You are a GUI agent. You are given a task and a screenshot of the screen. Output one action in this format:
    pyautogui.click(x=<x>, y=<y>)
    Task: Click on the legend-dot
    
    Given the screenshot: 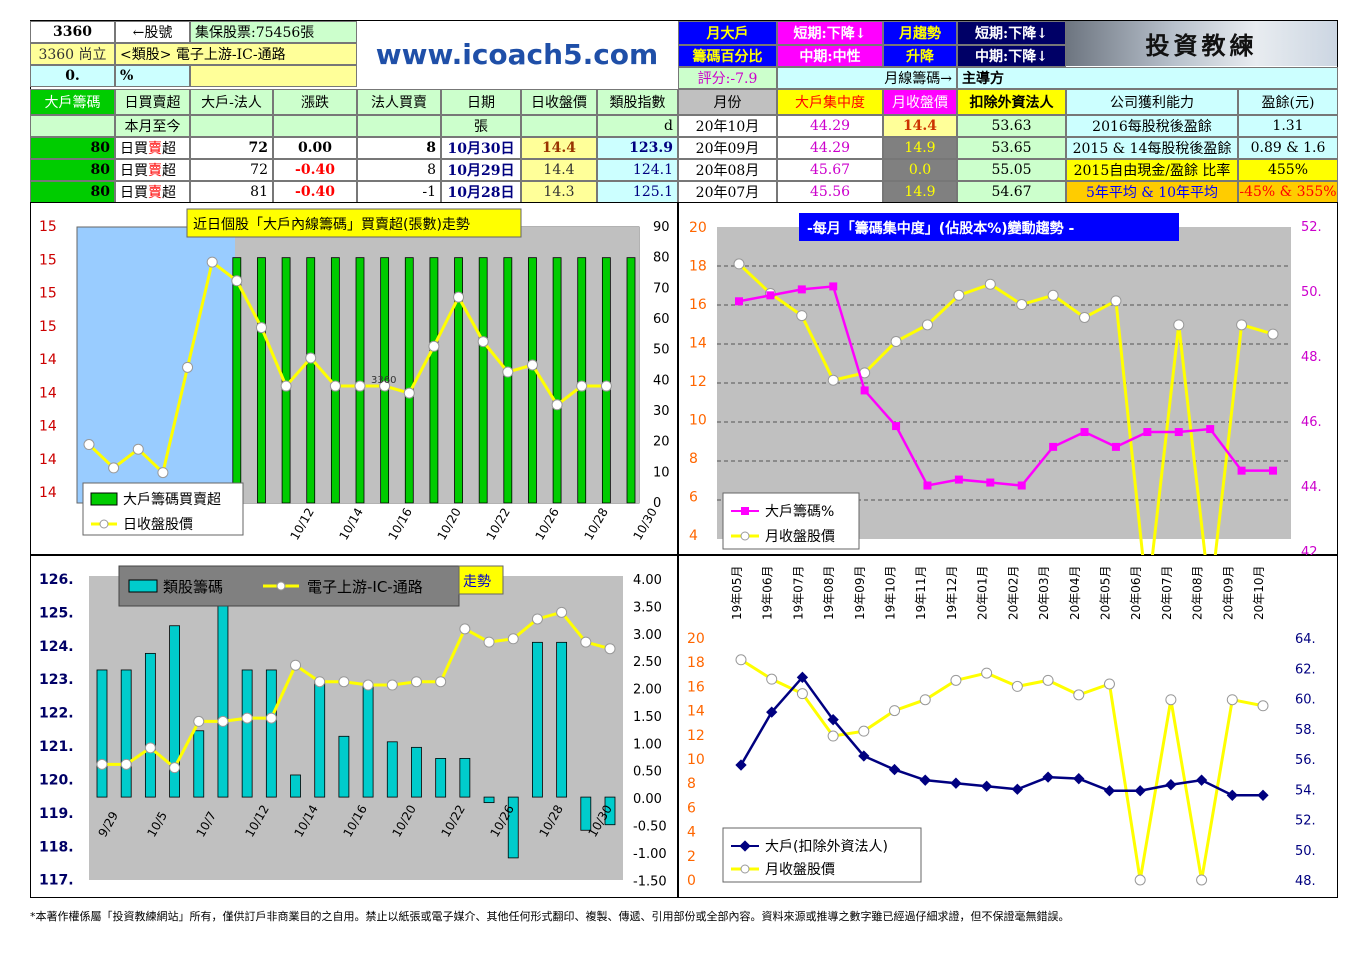 What is the action you would take?
    pyautogui.click(x=104, y=524)
    